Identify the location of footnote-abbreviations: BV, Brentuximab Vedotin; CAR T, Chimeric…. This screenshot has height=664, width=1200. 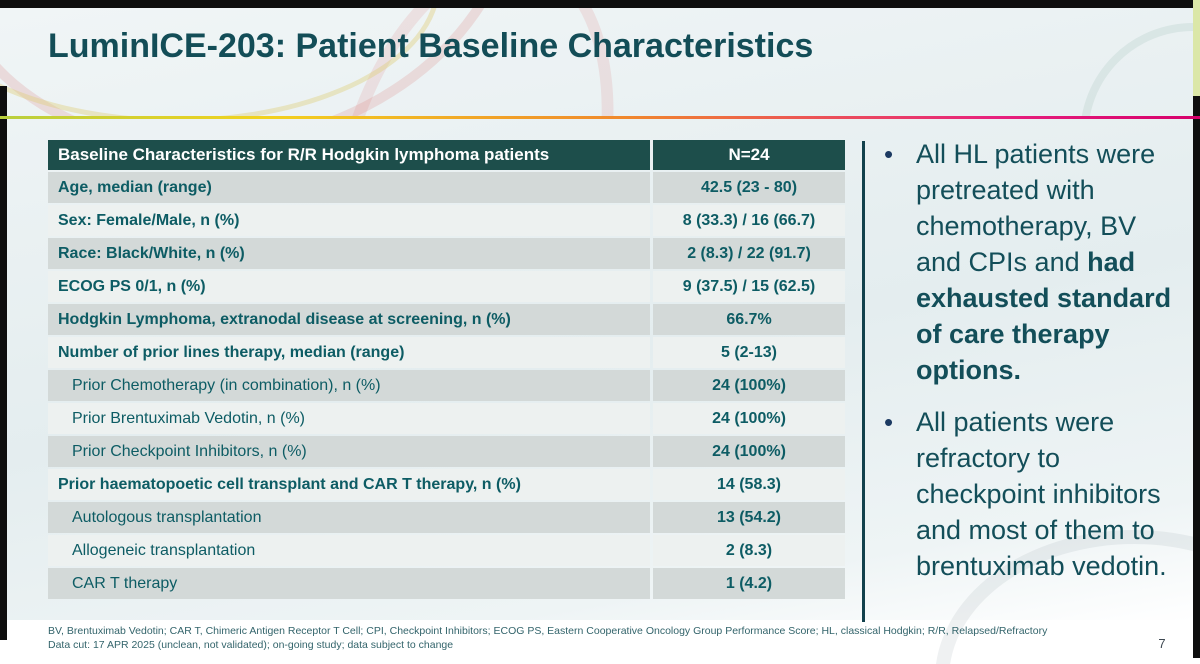
(548, 631).